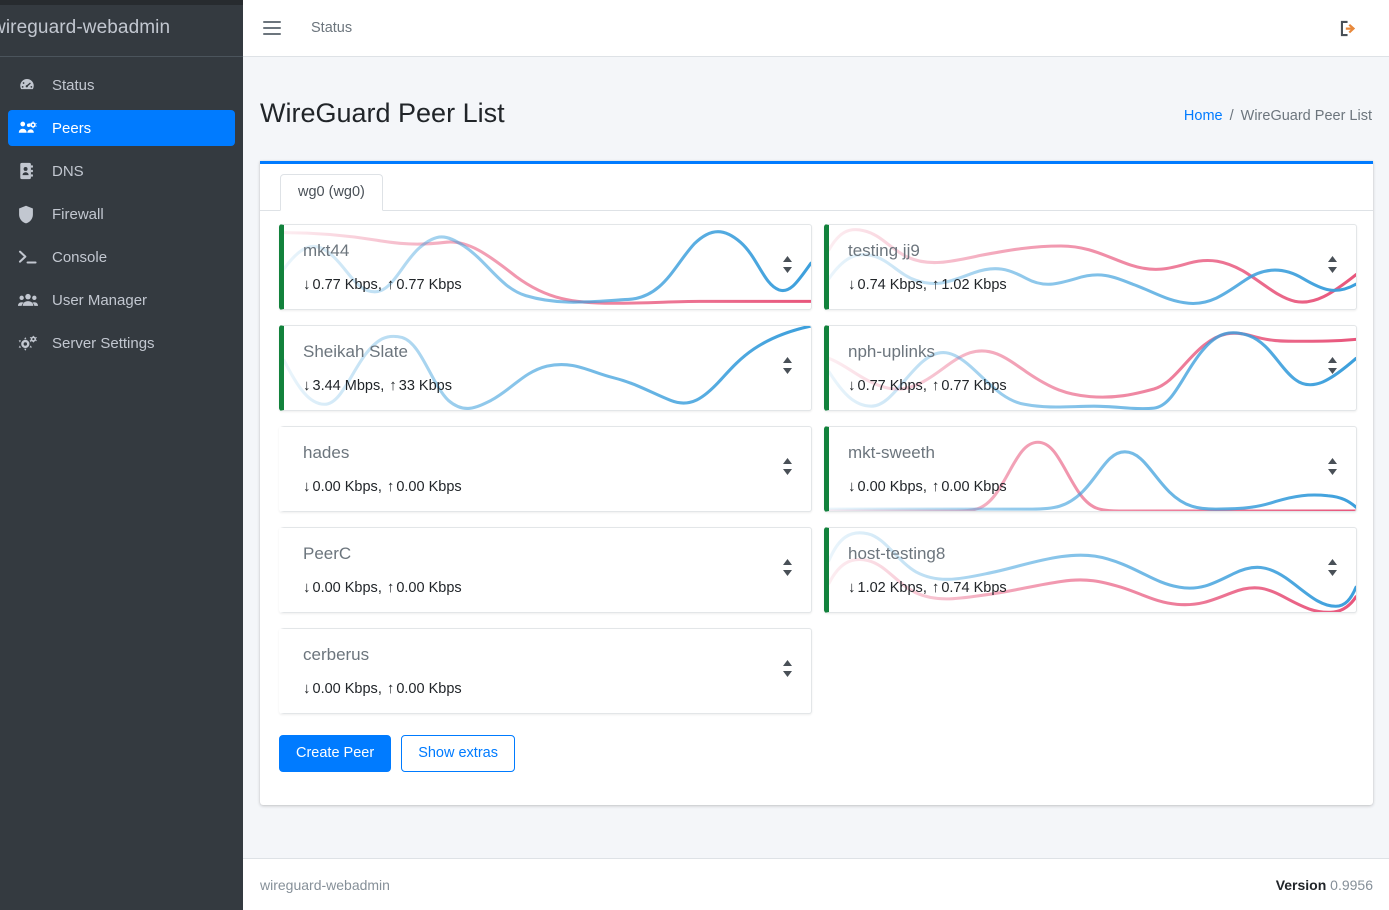 The height and width of the screenshot is (910, 1389). I want to click on terminal-icon, so click(30, 257).